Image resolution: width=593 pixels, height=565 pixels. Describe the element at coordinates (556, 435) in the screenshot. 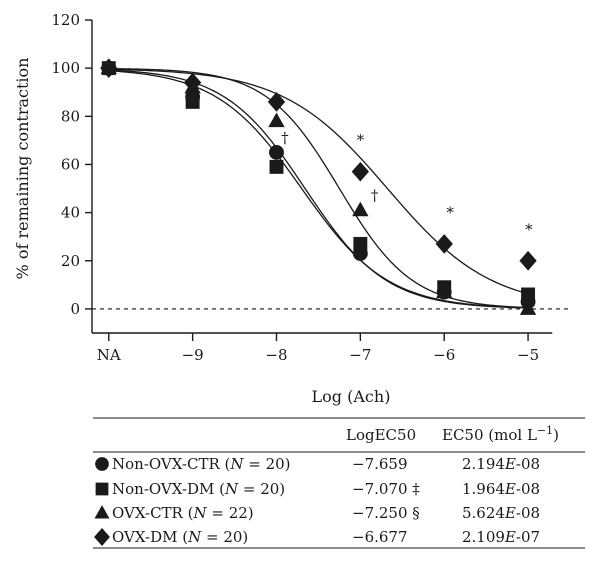

I see `header-ec50-close: )` at that location.